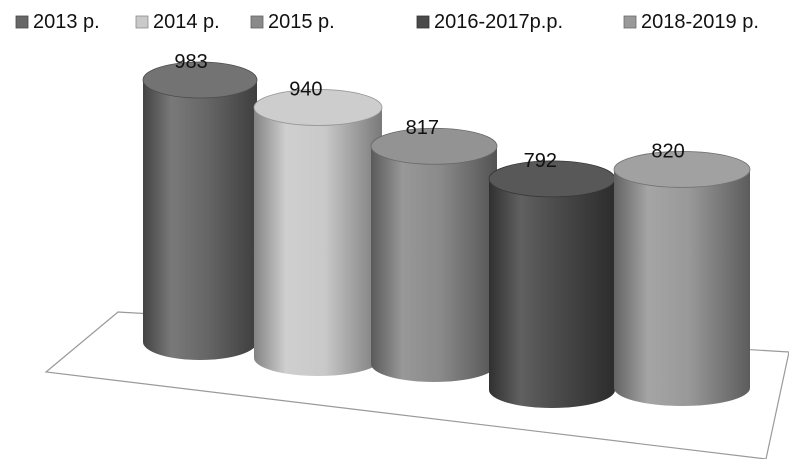 This screenshot has height=459, width=789. What do you see at coordinates (186, 22) in the screenshot?
I see `legend-label: 2014 р.` at bounding box center [186, 22].